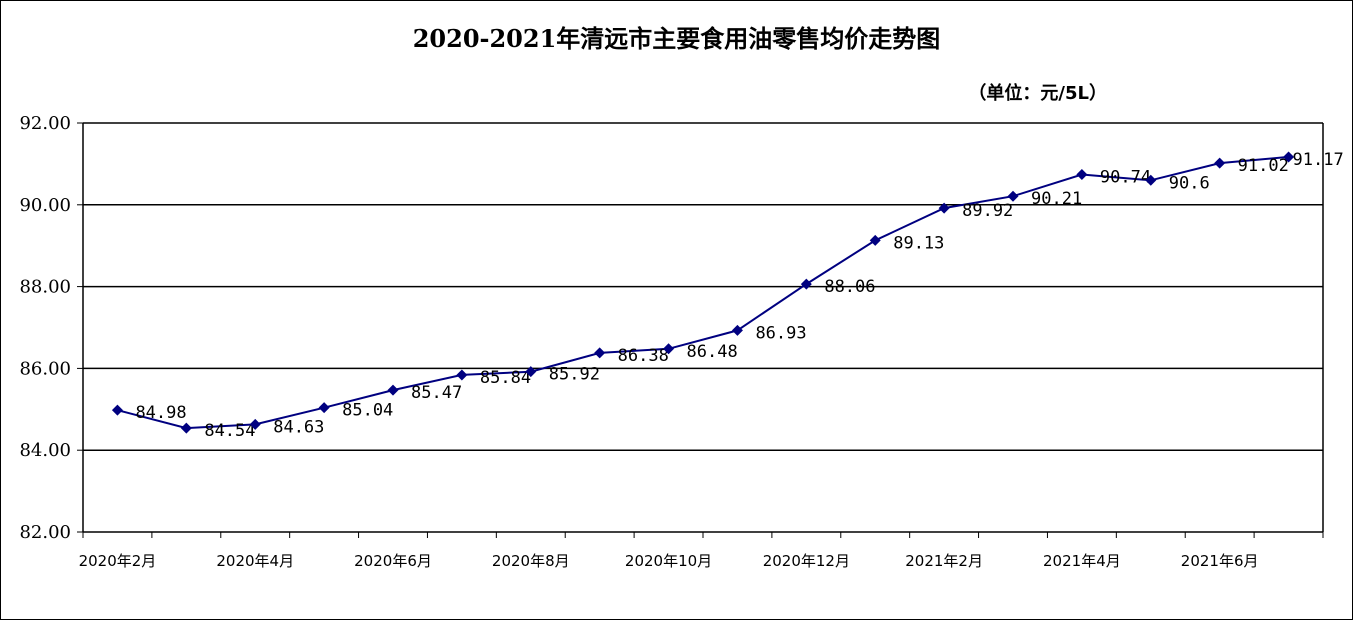  I want to click on y-tick-label: 88.00, so click(45, 287).